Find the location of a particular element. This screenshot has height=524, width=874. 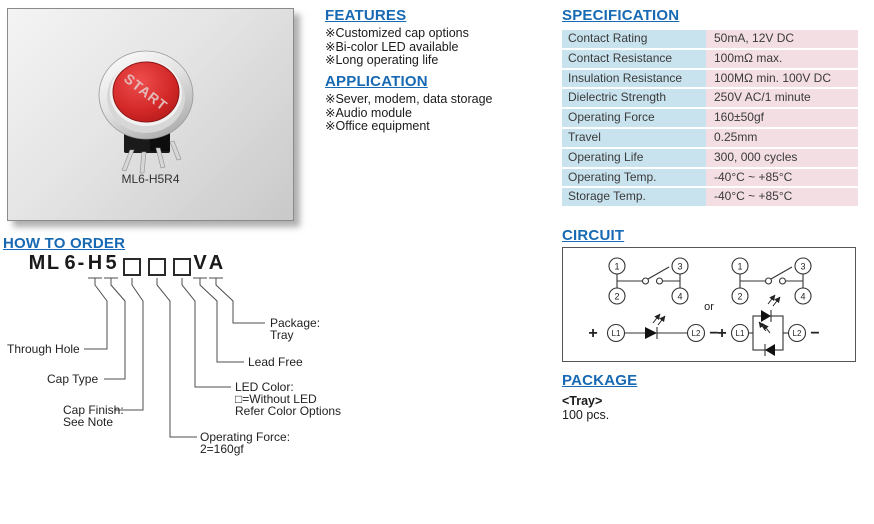

application-item: ※Sever, modem, data storage is located at coordinates (409, 99).